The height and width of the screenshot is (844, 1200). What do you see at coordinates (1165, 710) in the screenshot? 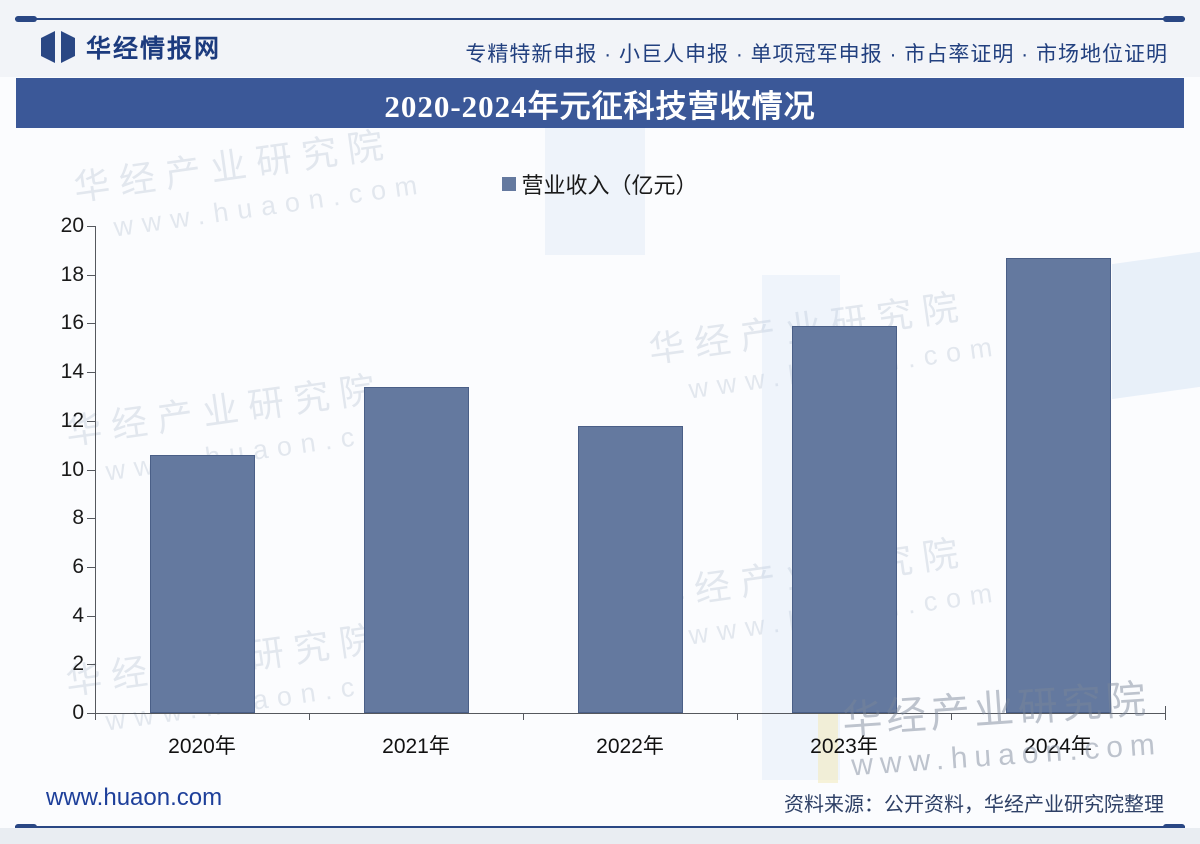
I see `x-axis-end-tick` at bounding box center [1165, 710].